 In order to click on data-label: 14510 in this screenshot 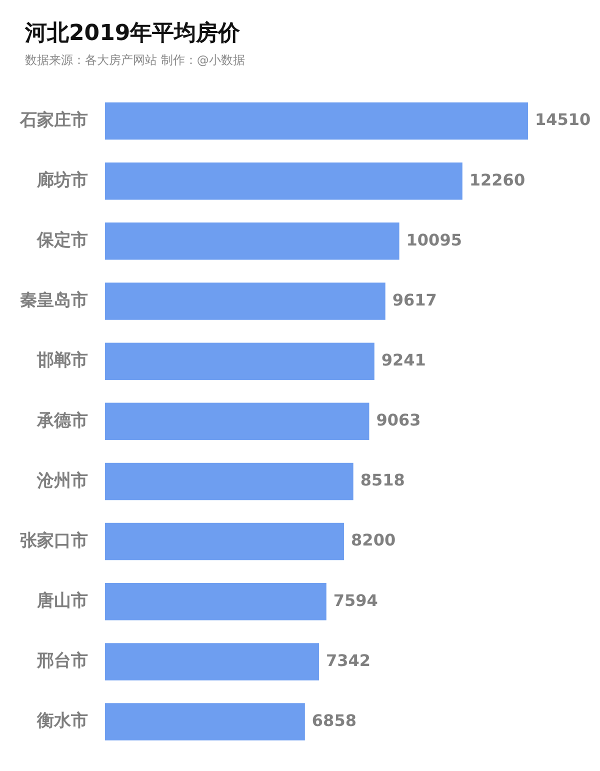, I will do `click(563, 120)`.